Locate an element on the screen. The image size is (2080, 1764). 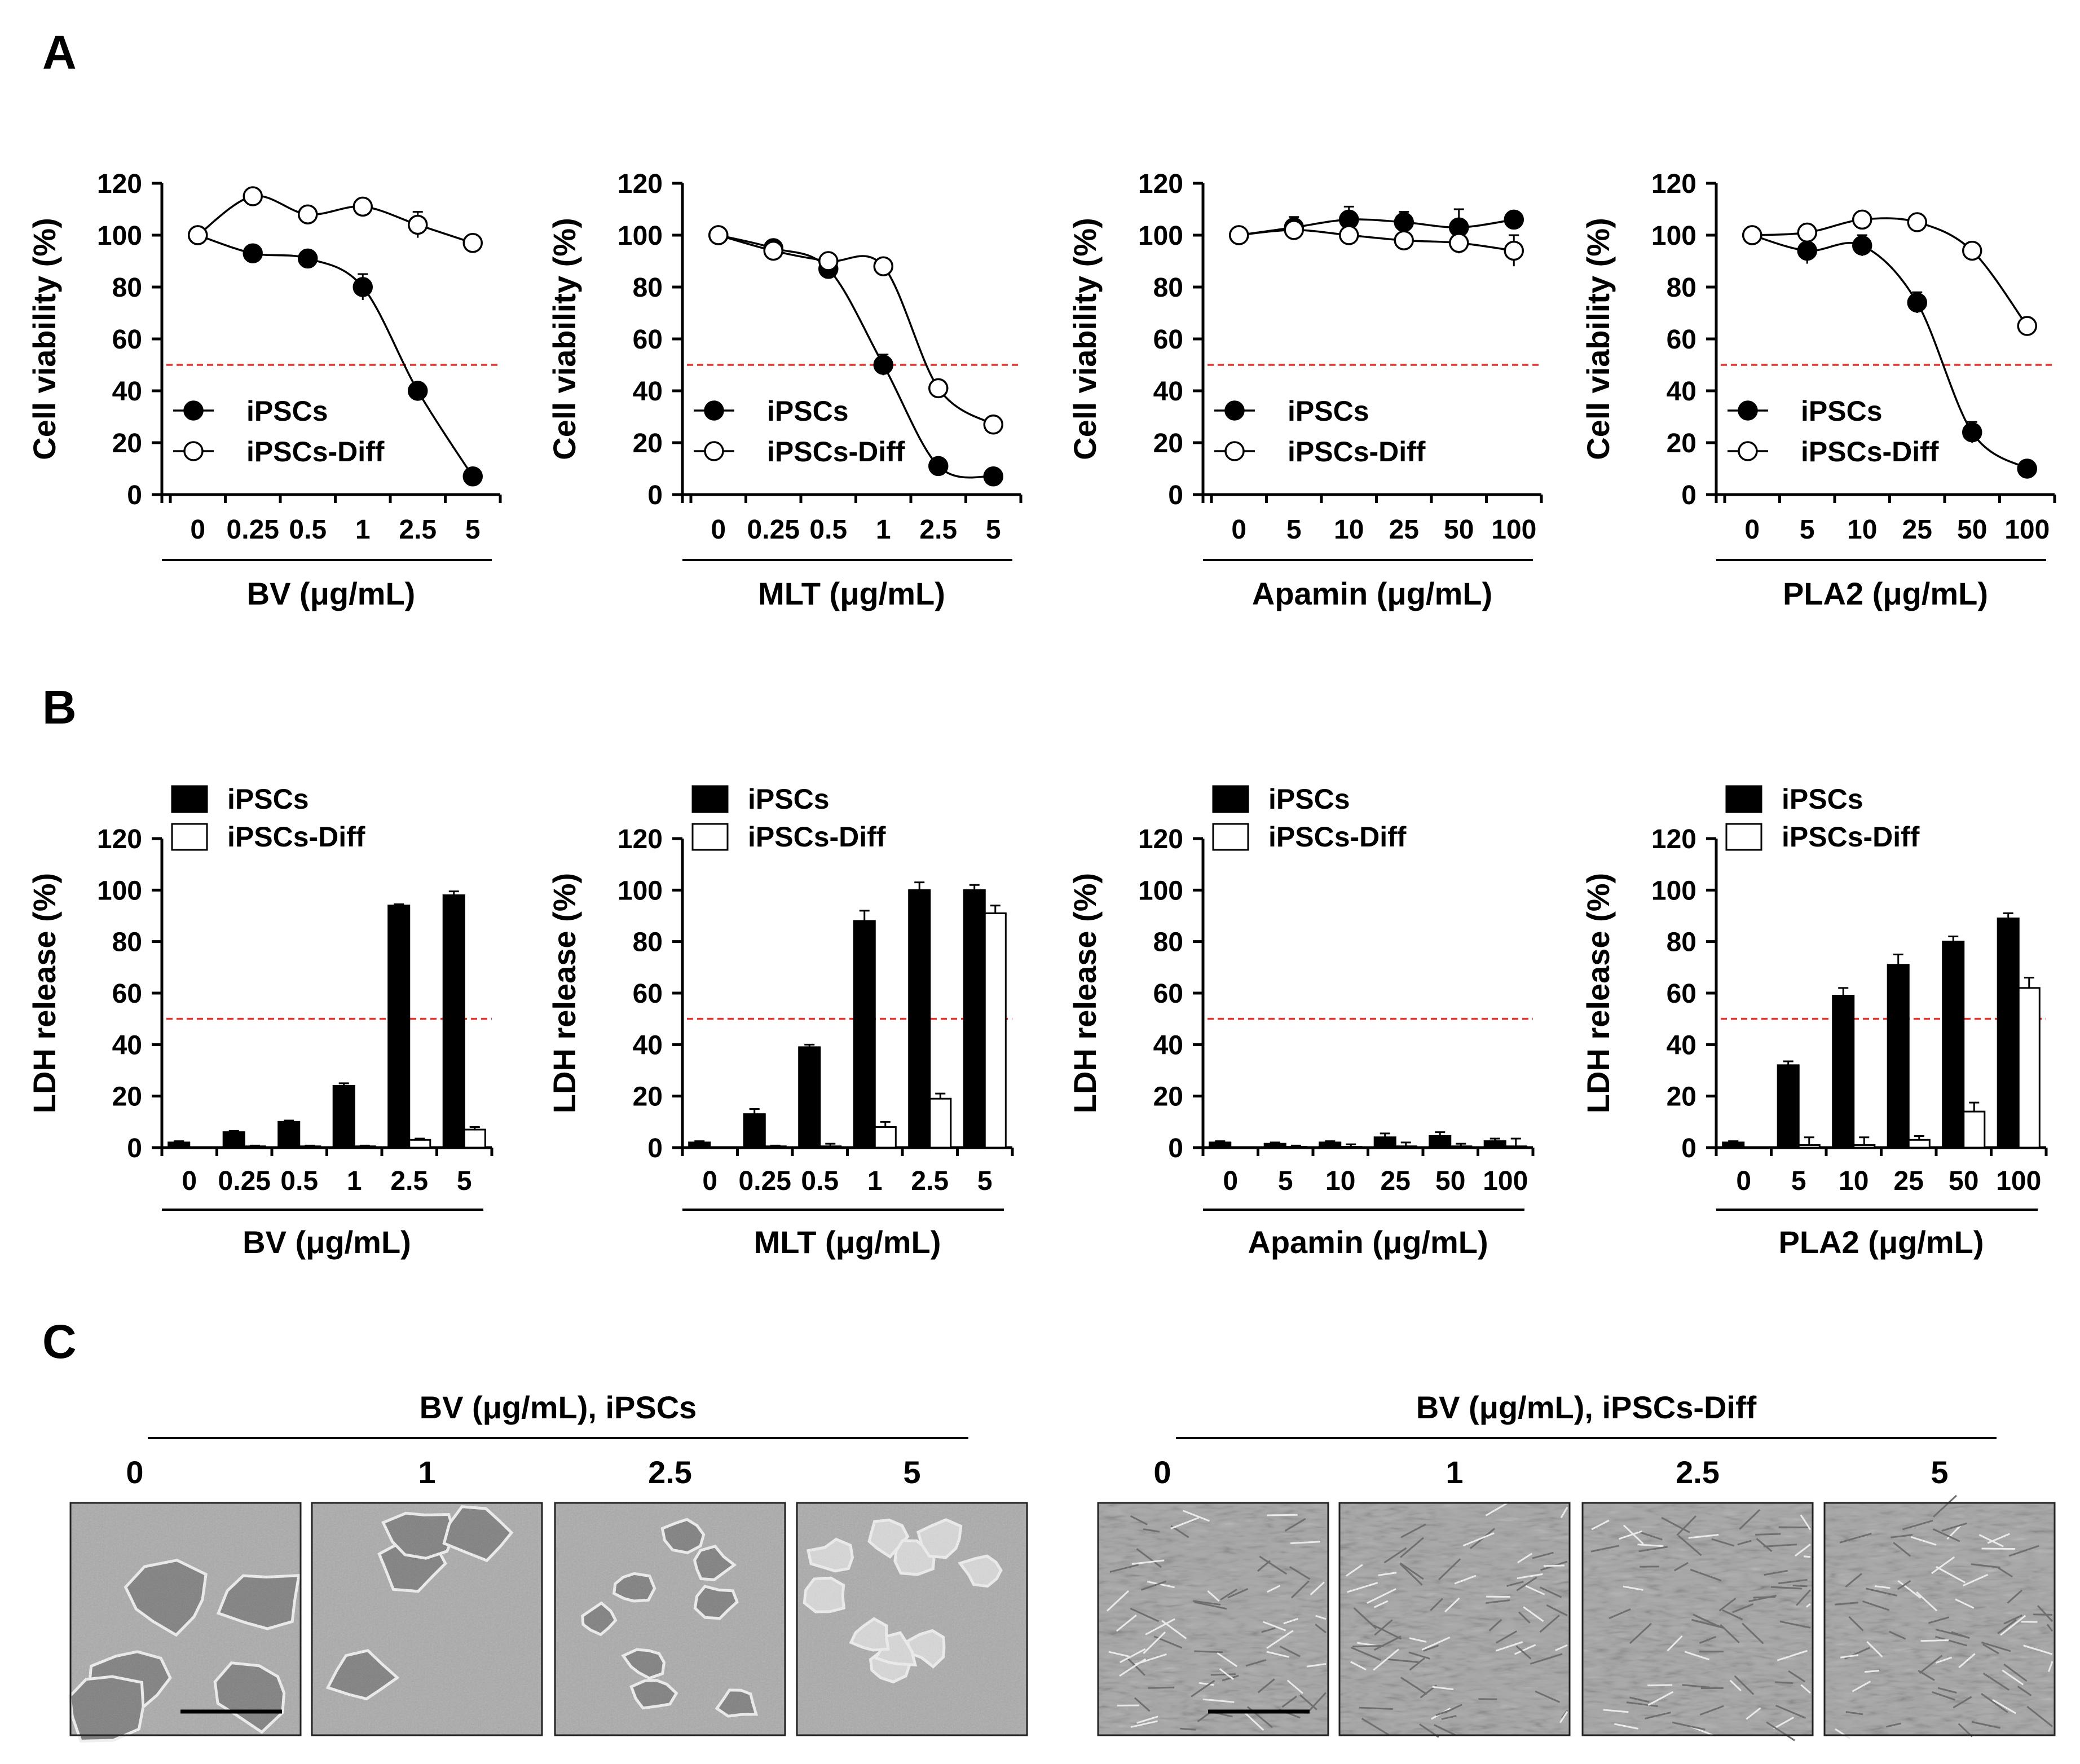
x-tick-label: 25 is located at coordinates (1396, 1181).